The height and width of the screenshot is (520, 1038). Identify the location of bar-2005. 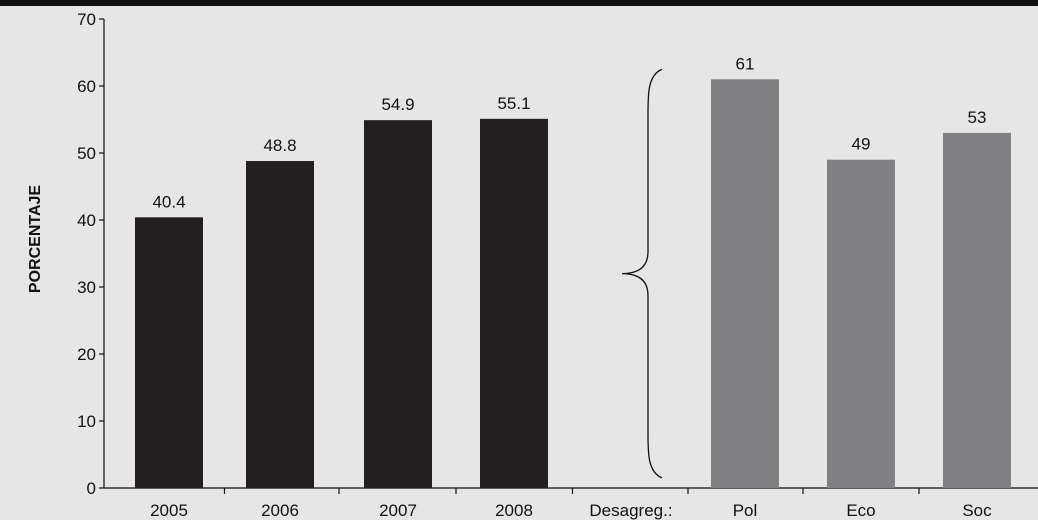
(169, 352).